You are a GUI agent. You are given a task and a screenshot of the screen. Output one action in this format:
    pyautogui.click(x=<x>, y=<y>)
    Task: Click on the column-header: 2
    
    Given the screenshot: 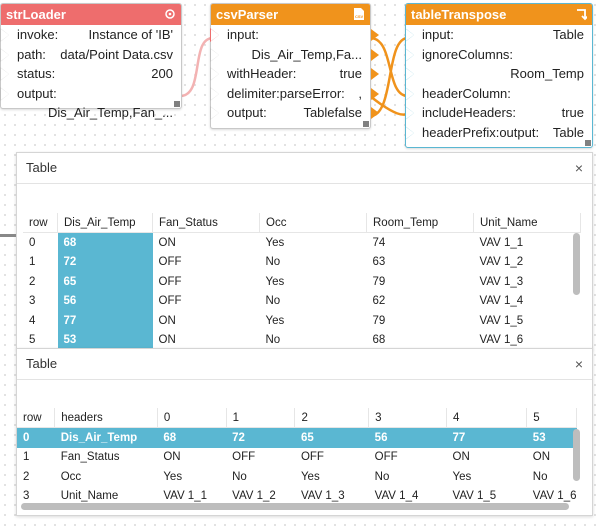 What is the action you would take?
    pyautogui.click(x=332, y=418)
    